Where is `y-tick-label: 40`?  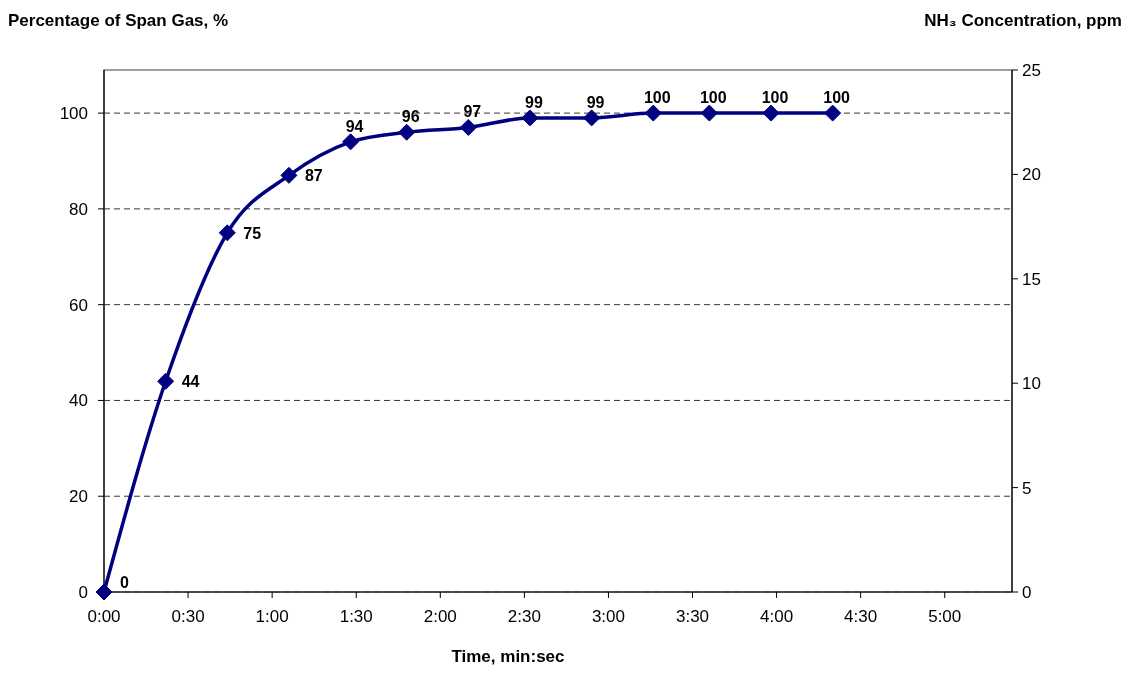 y-tick-label: 40 is located at coordinates (78, 401).